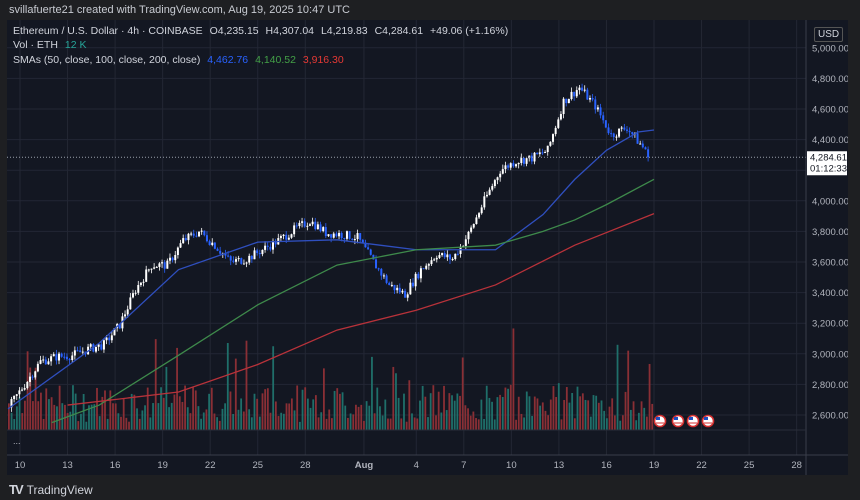 The width and height of the screenshot is (860, 500). I want to click on sma100-value: 4,140.52, so click(275, 60).